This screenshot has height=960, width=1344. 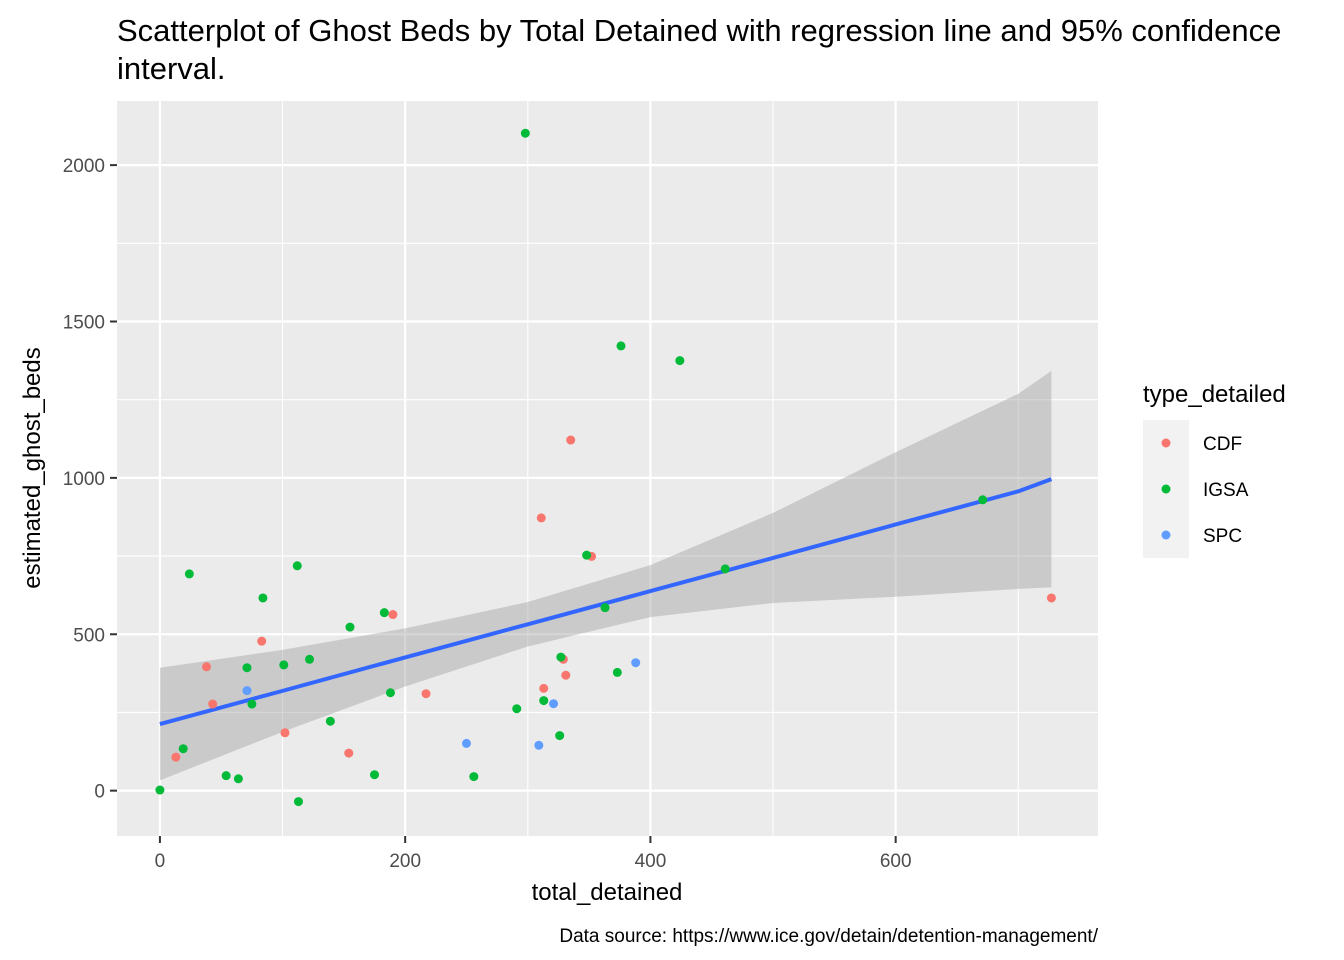 I want to click on legend-label-spc: SPC, so click(x=1222, y=536).